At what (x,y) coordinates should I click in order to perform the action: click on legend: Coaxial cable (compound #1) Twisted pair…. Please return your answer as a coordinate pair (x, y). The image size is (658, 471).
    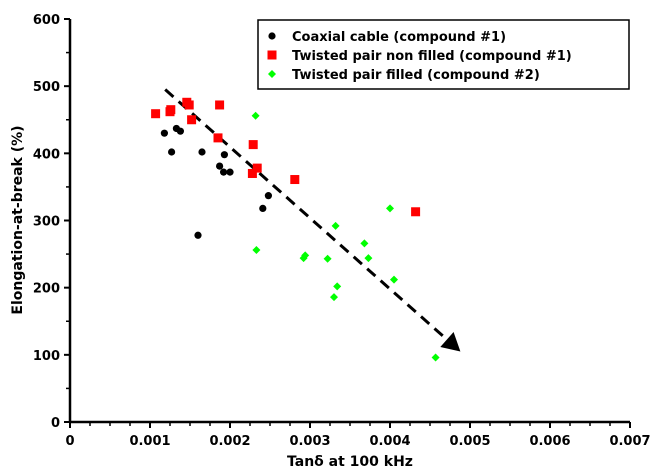
    Looking at the image, I should click on (443, 54).